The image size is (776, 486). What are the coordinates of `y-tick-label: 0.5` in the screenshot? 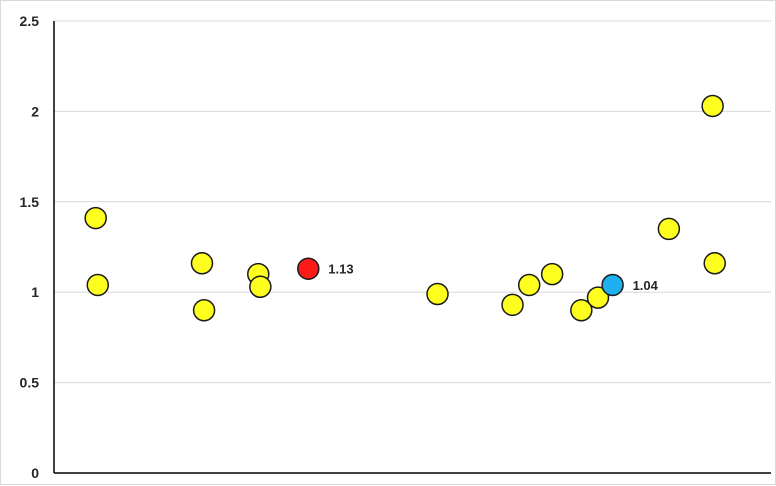 It's located at (30, 383).